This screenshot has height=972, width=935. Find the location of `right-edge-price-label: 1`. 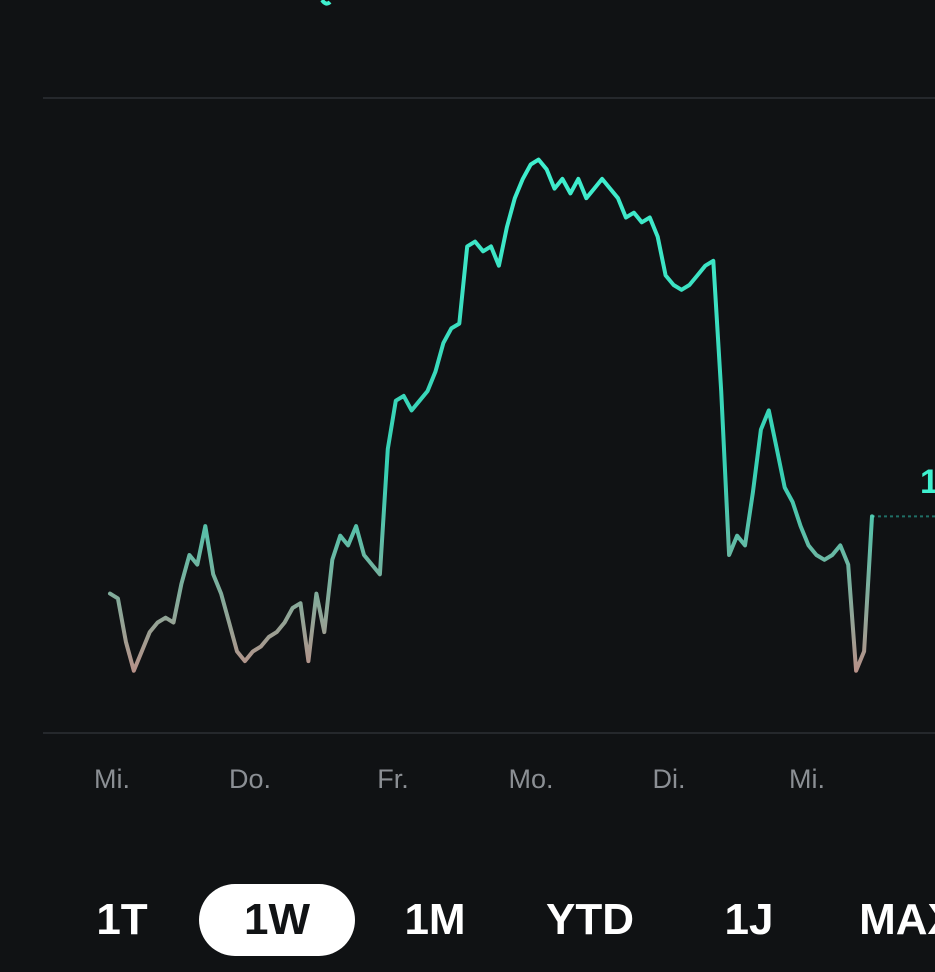

right-edge-price-label: 1 is located at coordinates (927, 482).